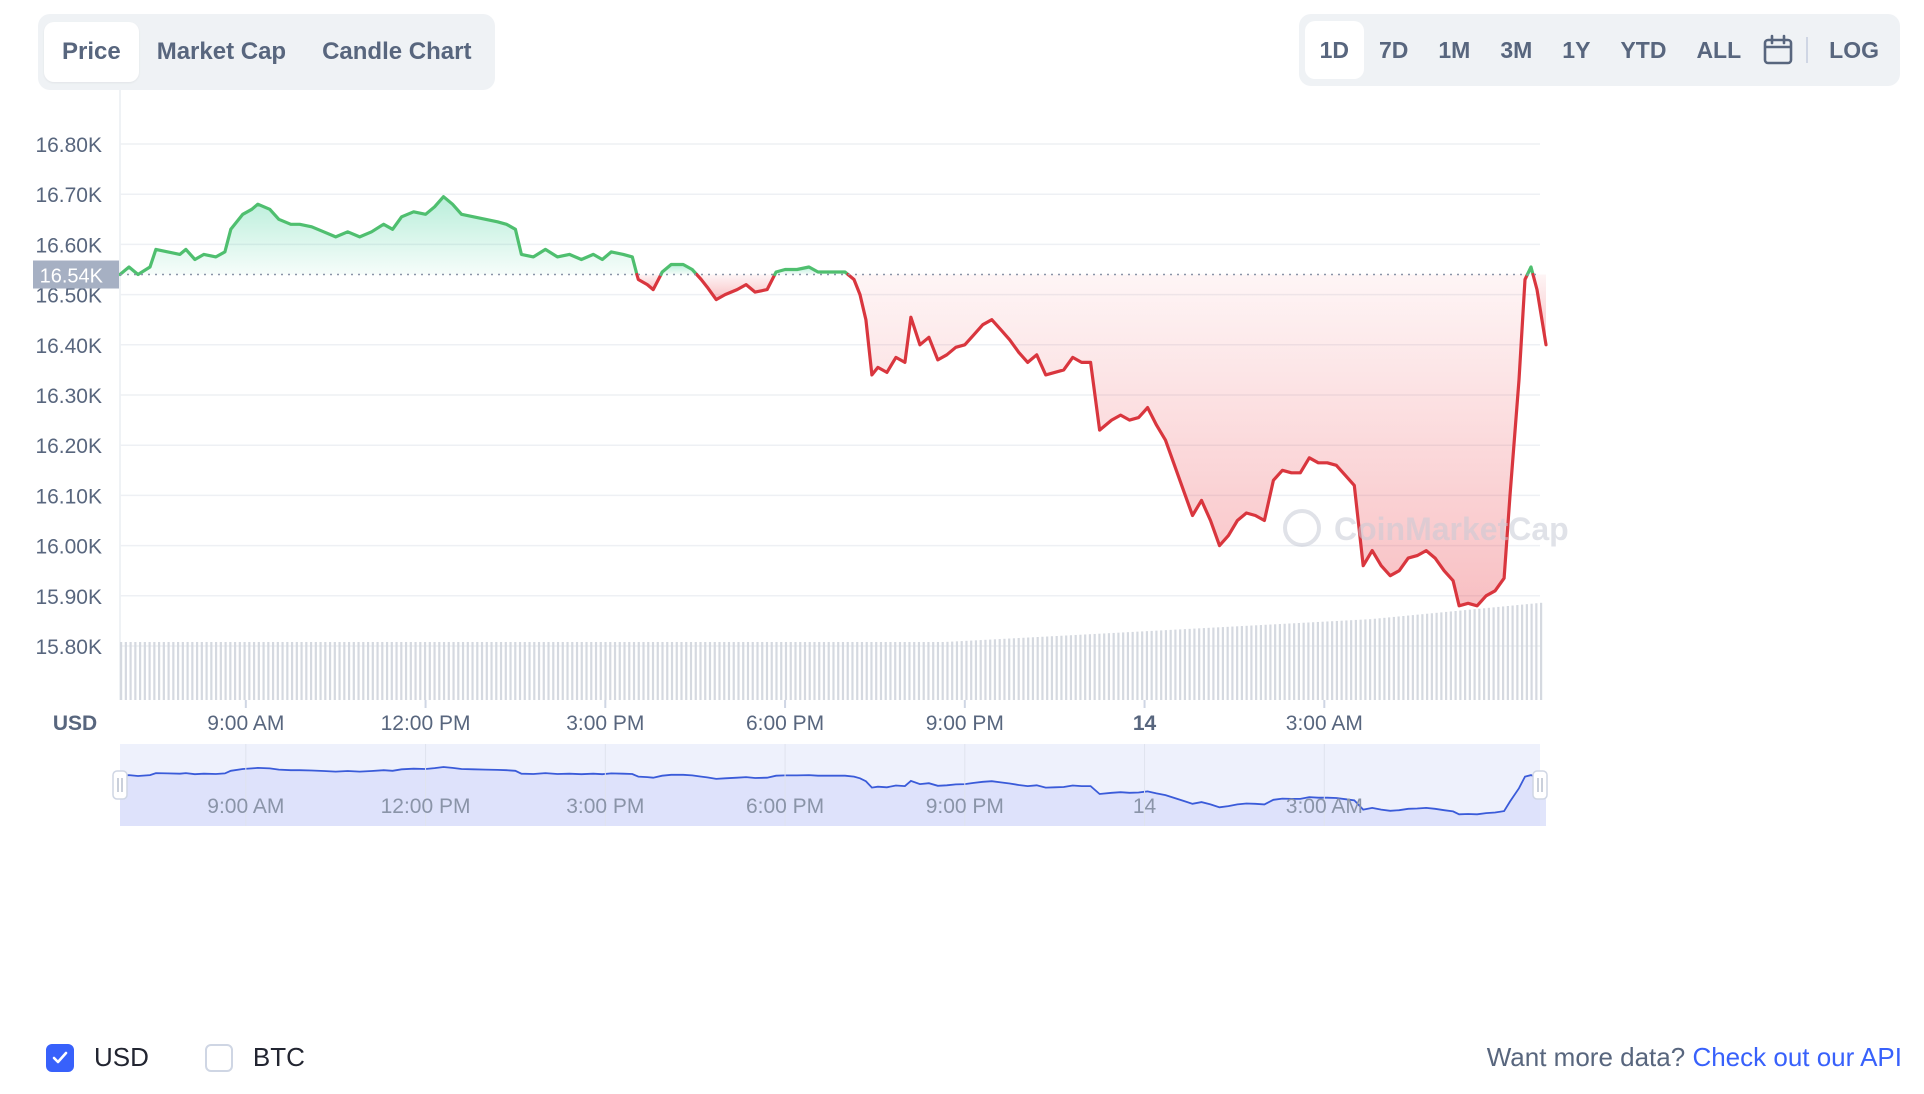 The height and width of the screenshot is (1094, 1924). Describe the element at coordinates (1854, 50) in the screenshot. I see `log-scale-toggle: LOG` at that location.